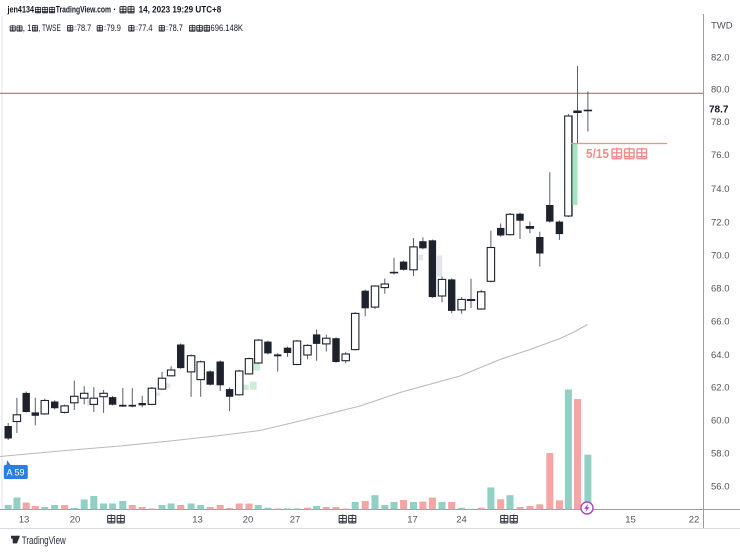 This screenshot has width=740, height=556. What do you see at coordinates (720, 122) in the screenshot?
I see `svg-text: 78.0` at bounding box center [720, 122].